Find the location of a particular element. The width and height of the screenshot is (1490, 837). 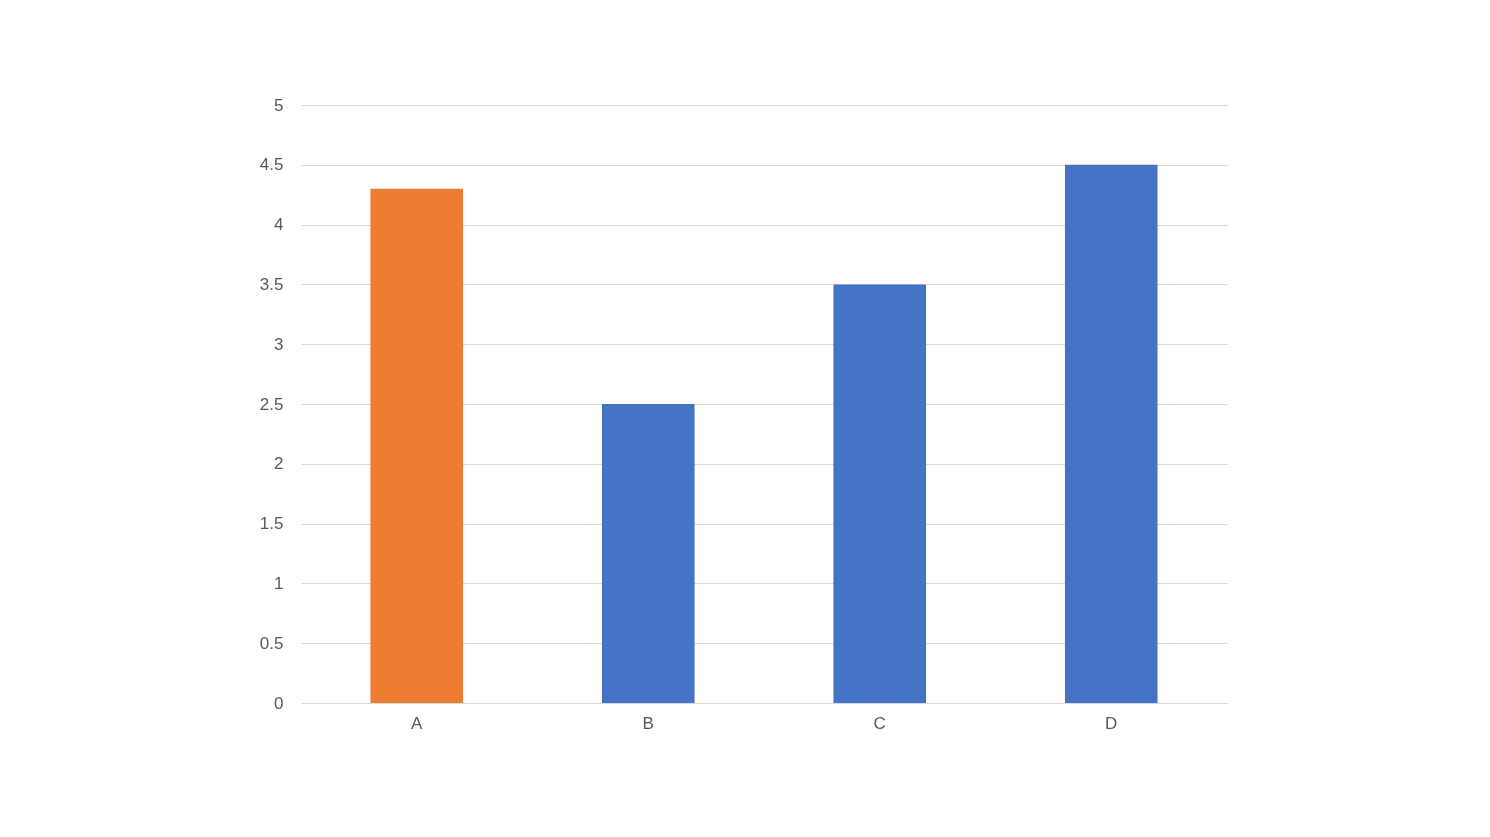

y-tick-label: 5 is located at coordinates (279, 105).